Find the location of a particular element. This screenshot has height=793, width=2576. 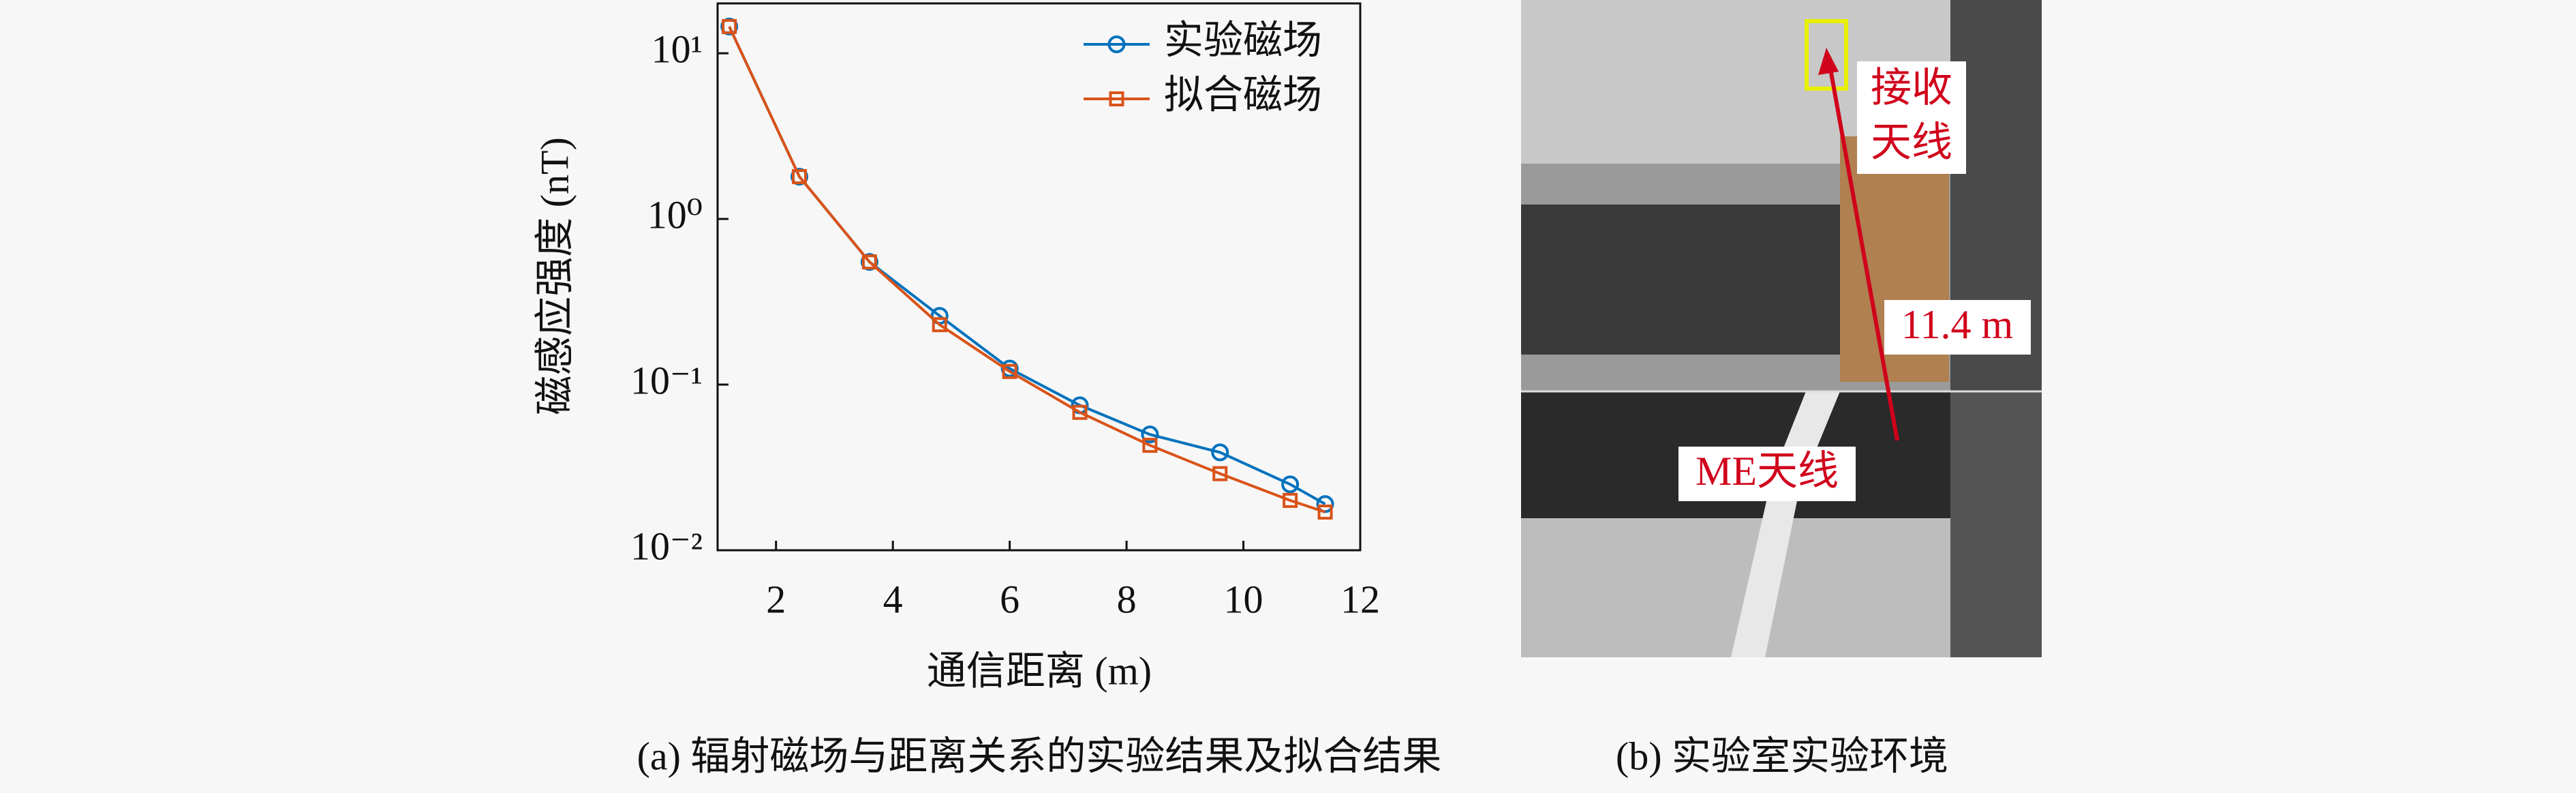

legend-label: 拟合磁场 is located at coordinates (1243, 95).